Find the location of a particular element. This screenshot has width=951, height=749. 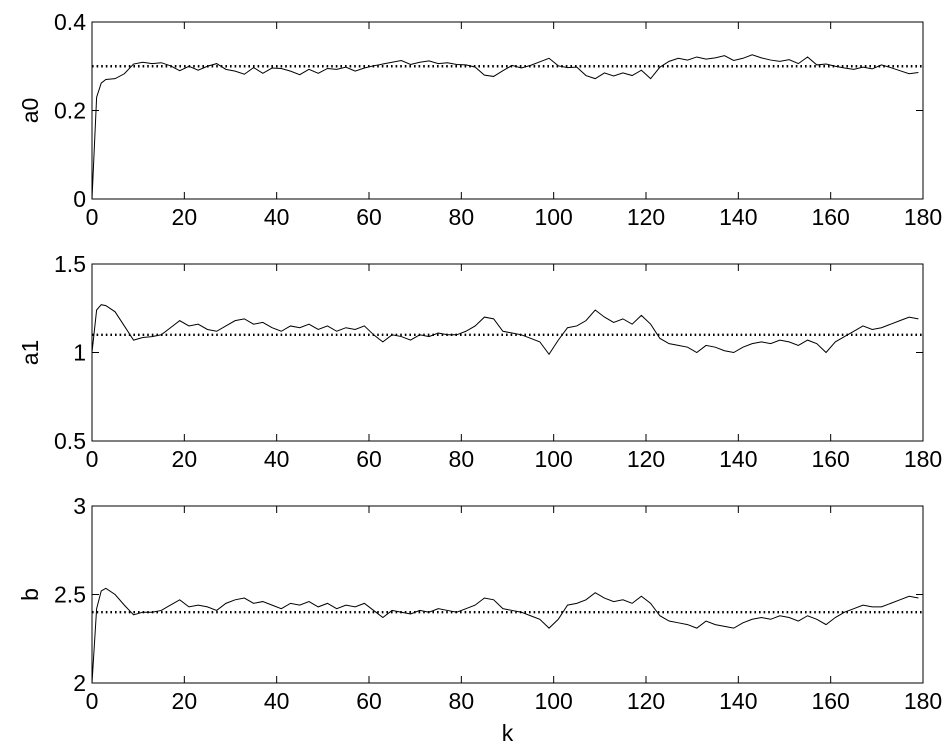

y-tick-label: 3 is located at coordinates (79, 506).